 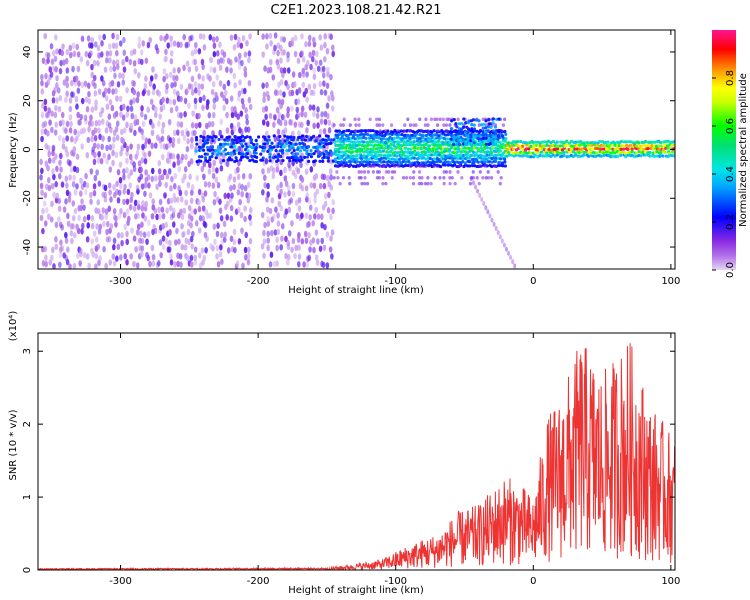 I want to click on heatmap-y-axis-label: Frequency (Hz), so click(x=13, y=150).